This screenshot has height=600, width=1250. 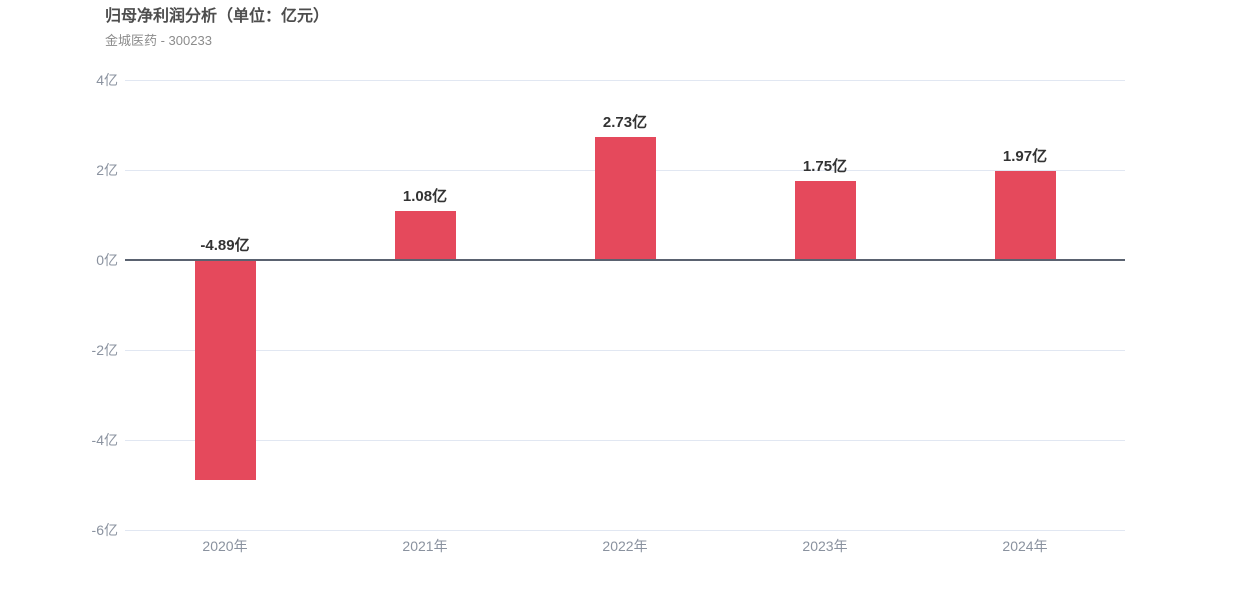 What do you see at coordinates (1025, 546) in the screenshot?
I see `x-axis-label: 2024年` at bounding box center [1025, 546].